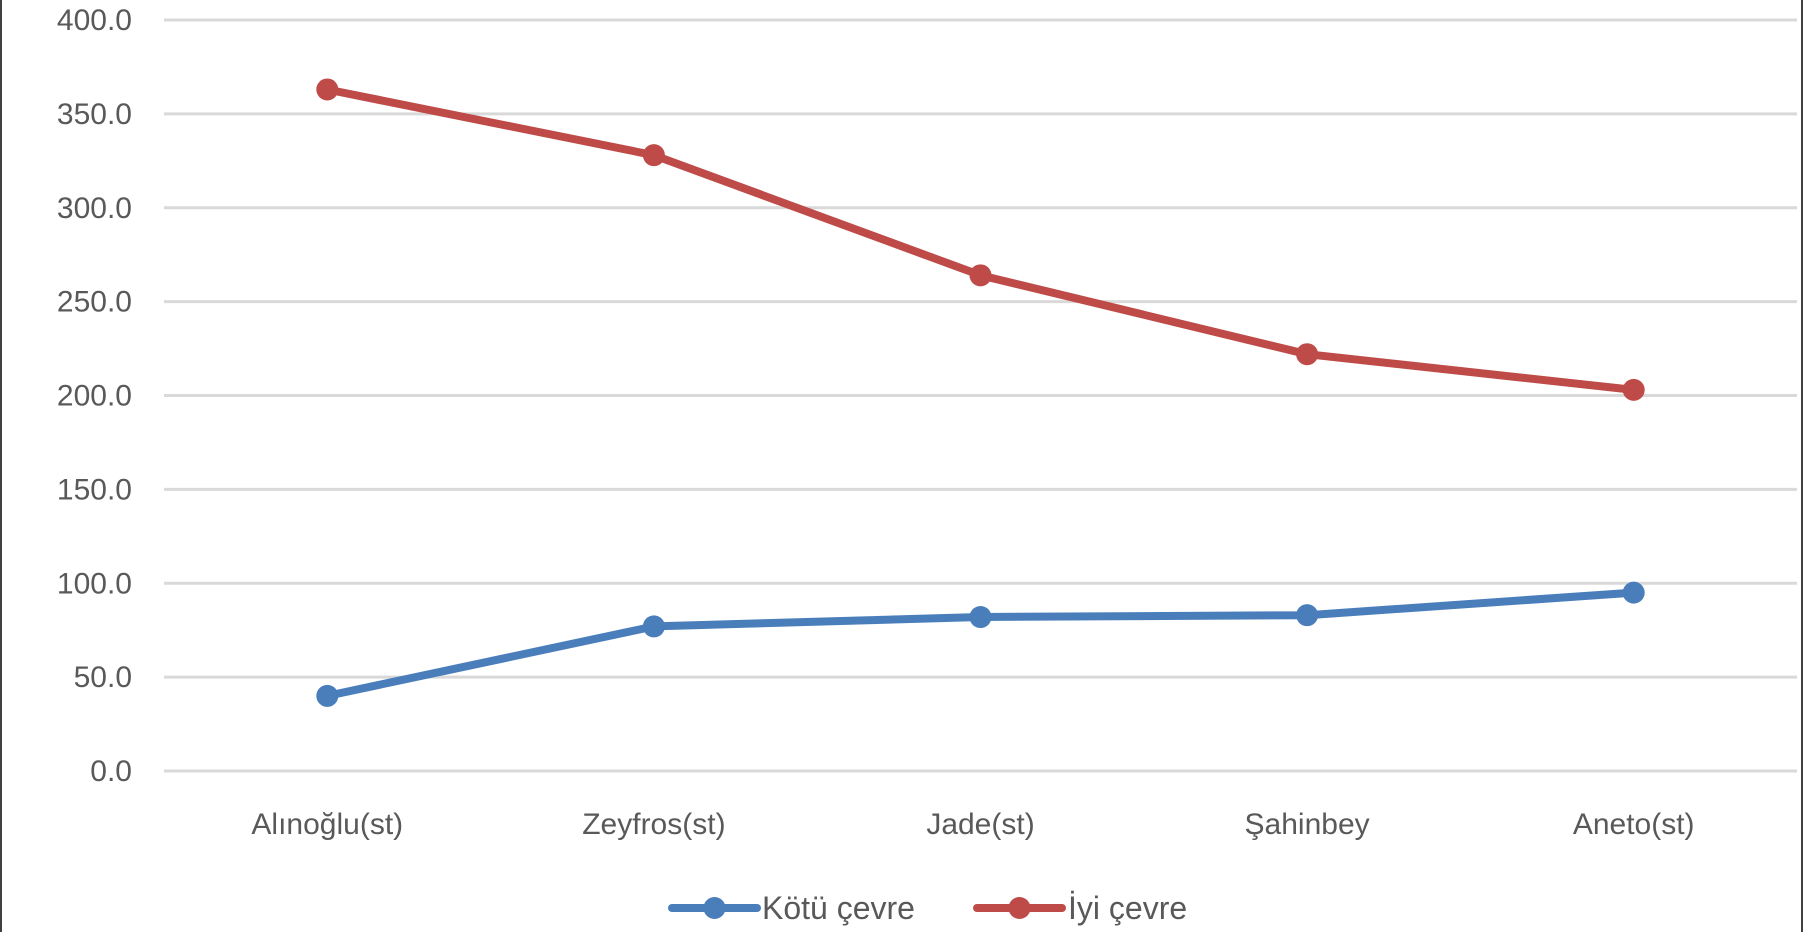  I want to click on legend-label: Kötü çevre, so click(838, 908).